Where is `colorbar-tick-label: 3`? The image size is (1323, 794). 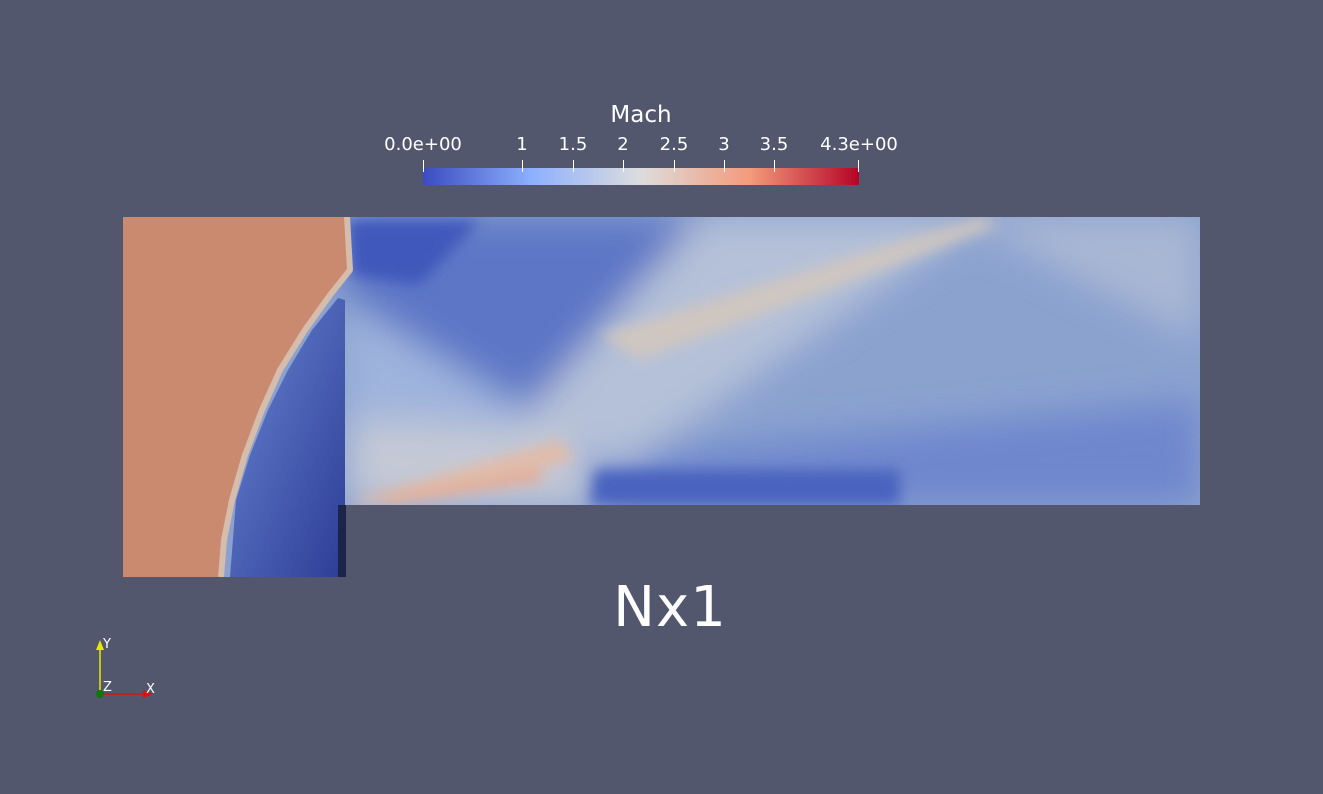 colorbar-tick-label: 3 is located at coordinates (724, 144).